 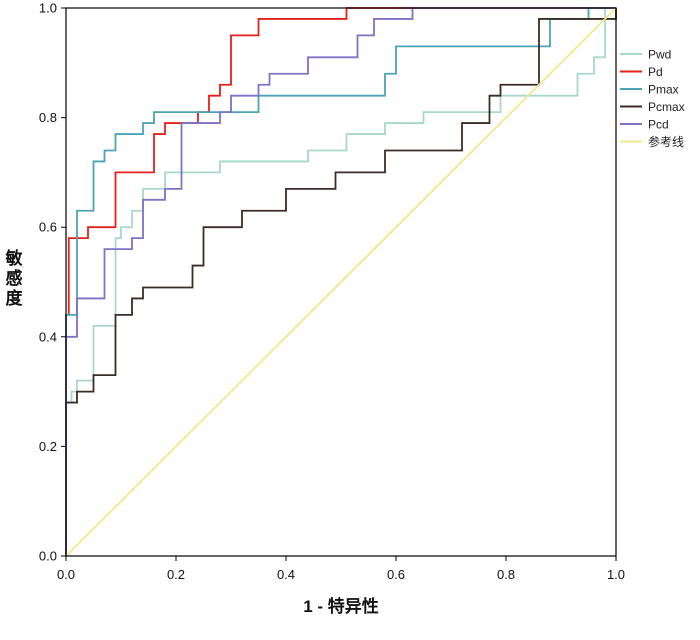 What do you see at coordinates (616, 574) in the screenshot?
I see `x-tick-label: 1.0` at bounding box center [616, 574].